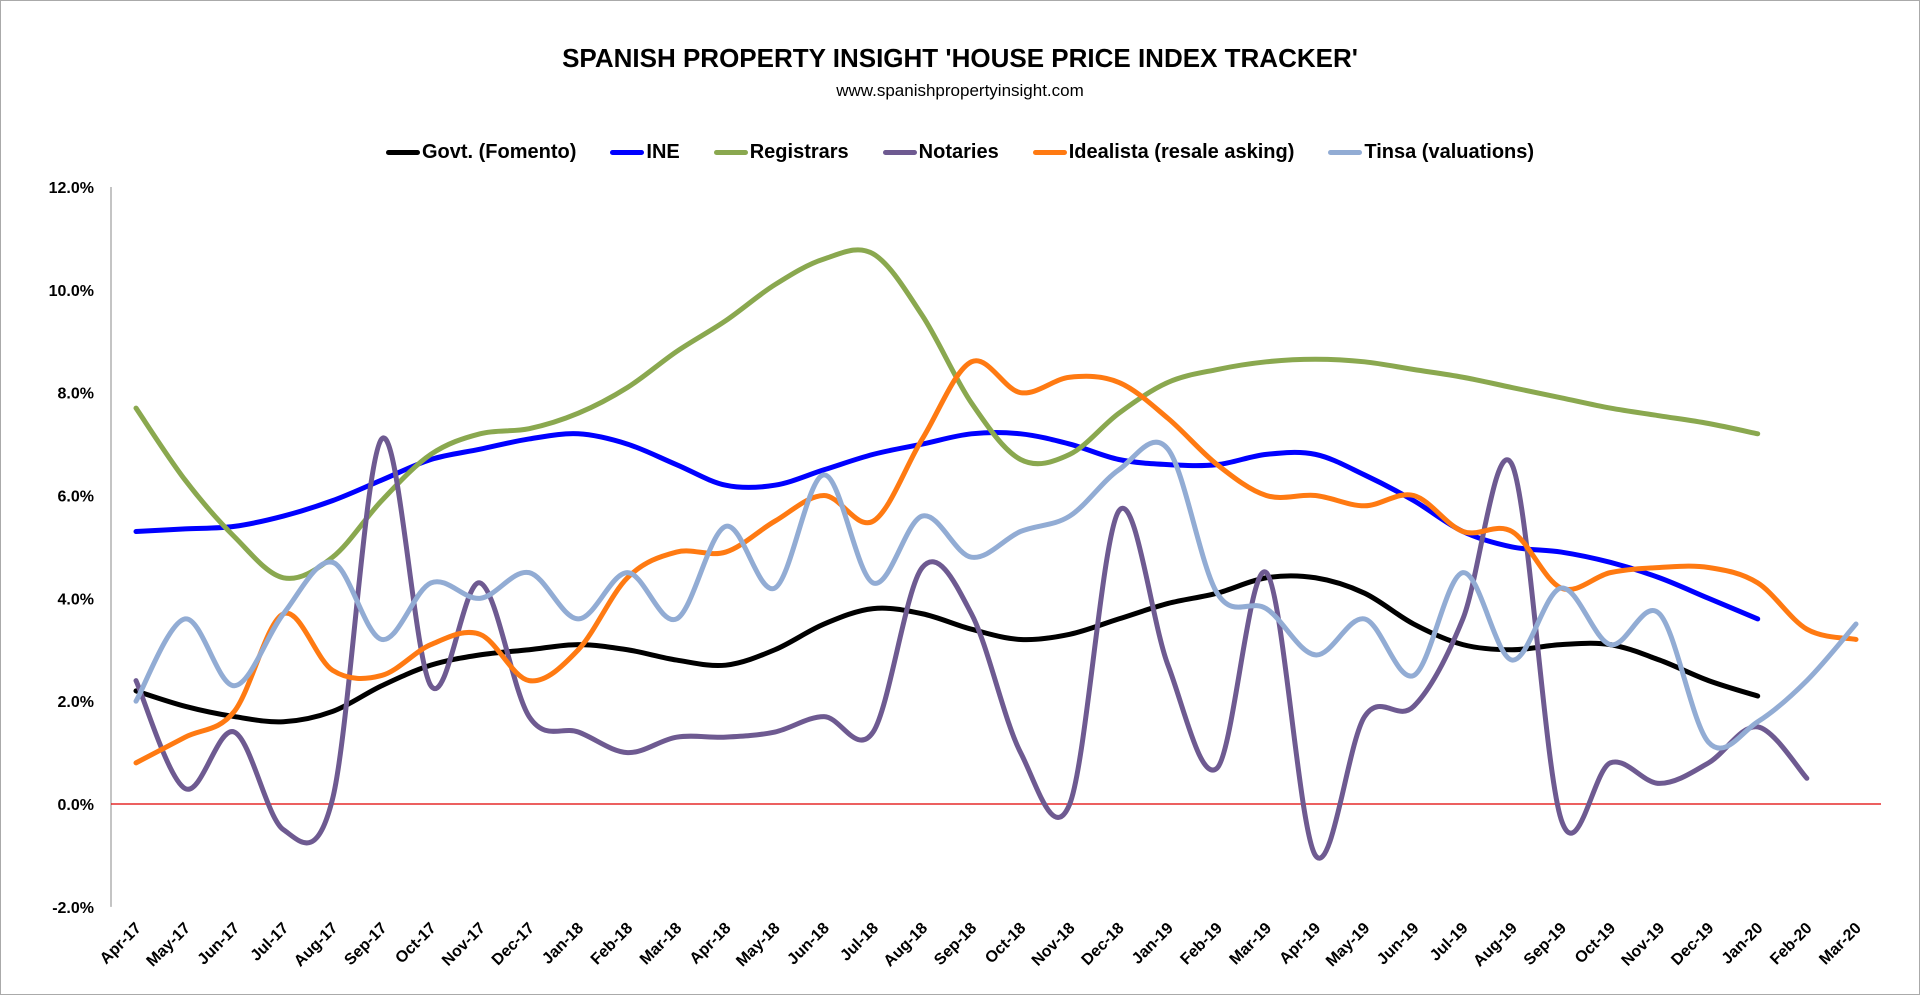 The width and height of the screenshot is (1920, 995). What do you see at coordinates (955, 944) in the screenshot?
I see `x-tick-label: Sep-18` at bounding box center [955, 944].